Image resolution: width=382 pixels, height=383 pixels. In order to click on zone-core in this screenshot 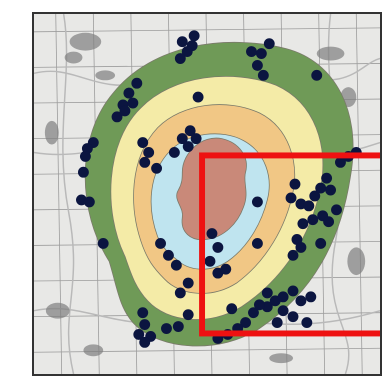, I will do `click(211, 189)`.